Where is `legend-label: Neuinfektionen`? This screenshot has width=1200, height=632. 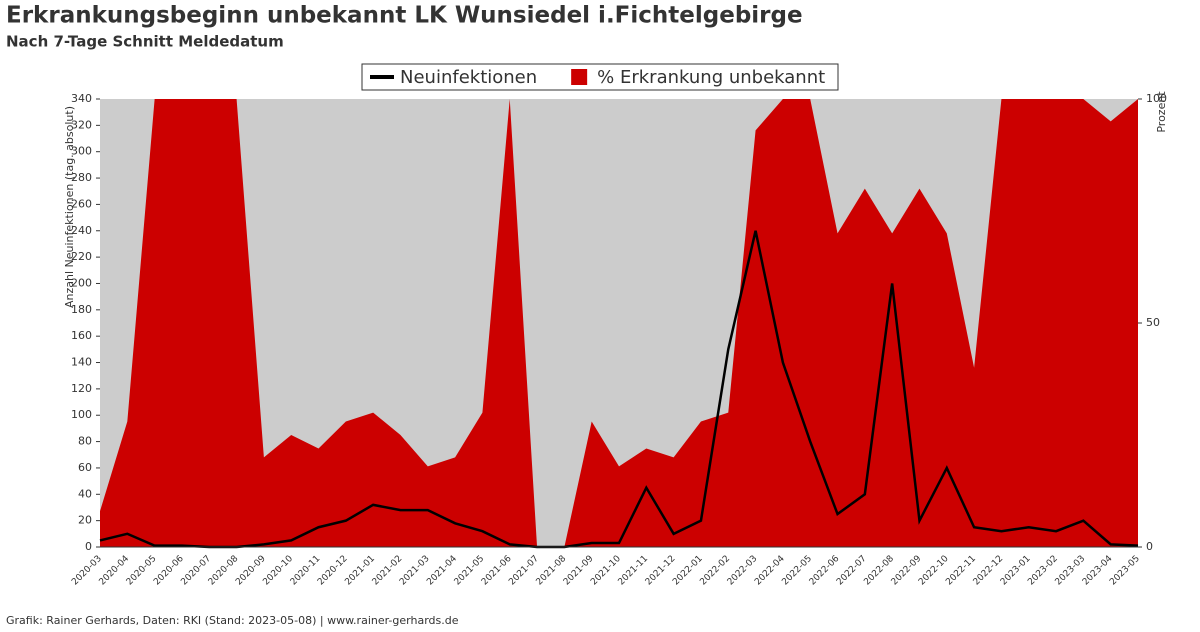 legend-label: Neuinfektionen is located at coordinates (468, 77).